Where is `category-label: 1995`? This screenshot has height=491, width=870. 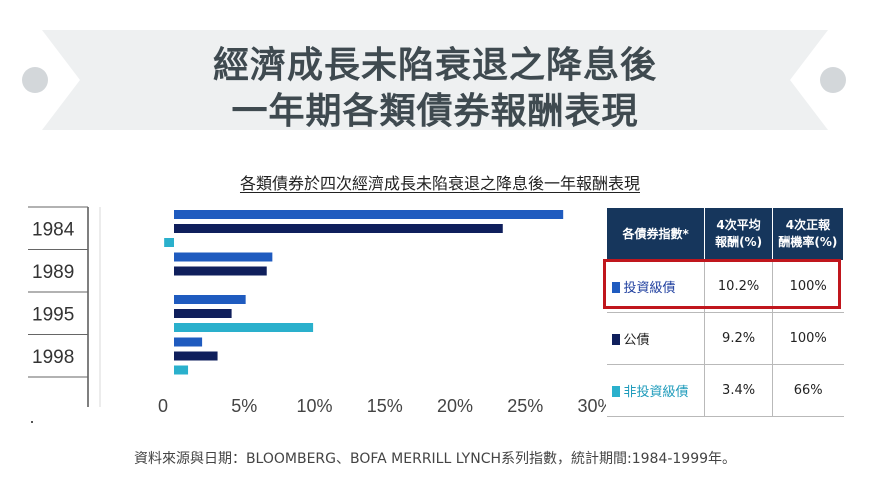 category-label: 1995 is located at coordinates (53, 314).